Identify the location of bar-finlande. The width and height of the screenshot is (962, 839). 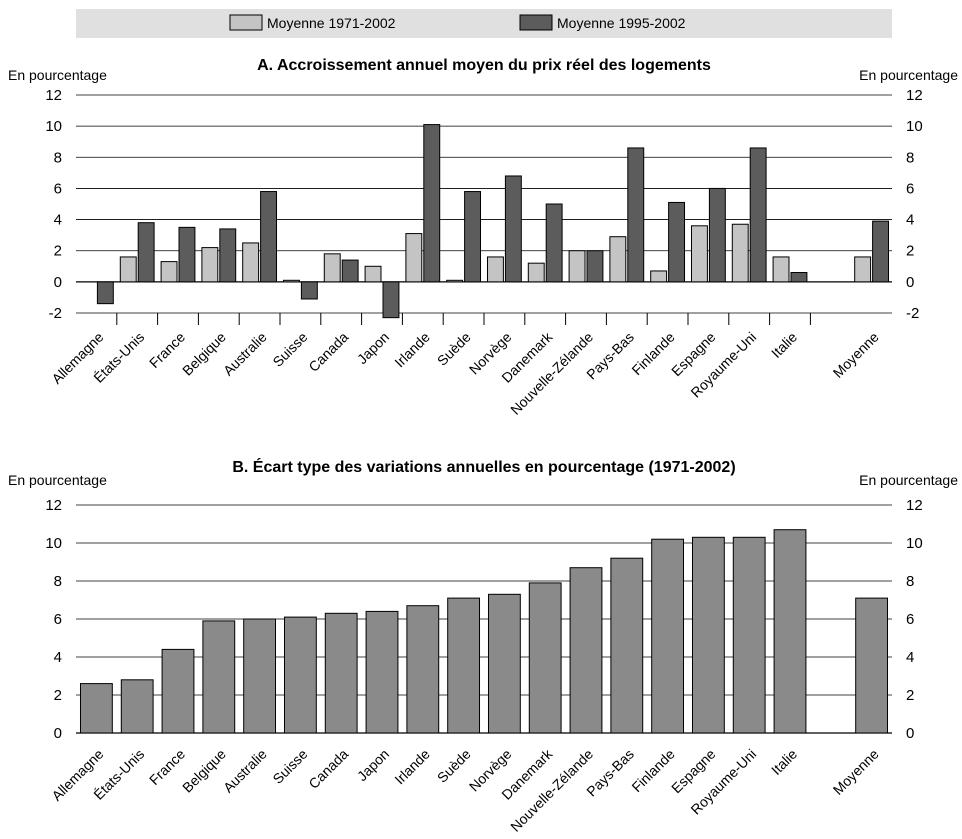
(668, 636).